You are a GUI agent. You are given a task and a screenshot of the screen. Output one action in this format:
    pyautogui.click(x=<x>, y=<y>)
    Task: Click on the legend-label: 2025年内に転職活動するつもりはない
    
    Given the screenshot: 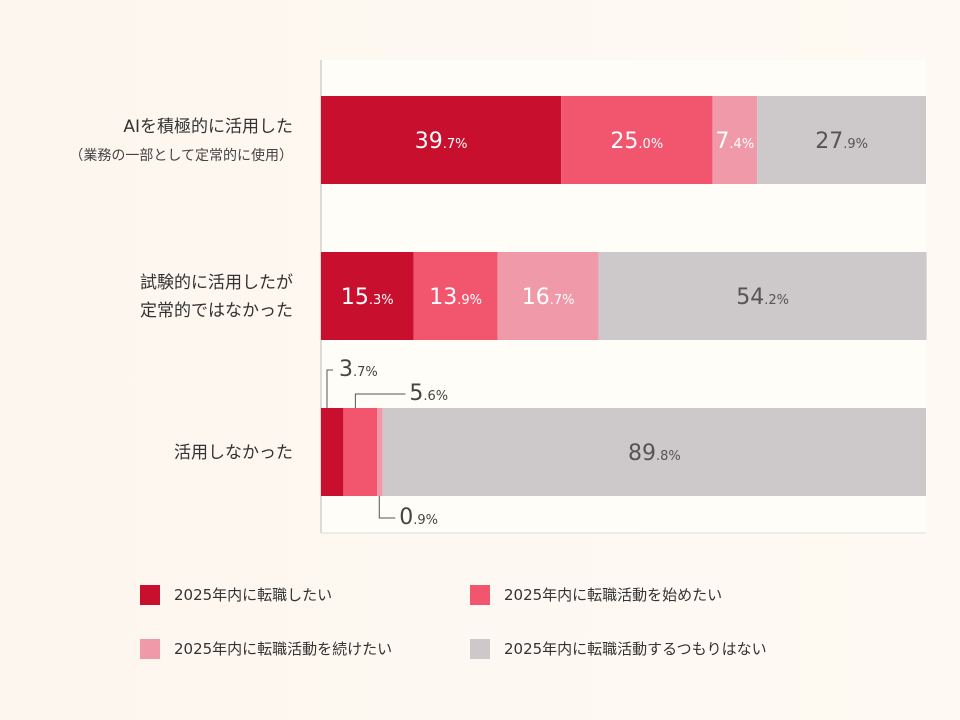 What is the action you would take?
    pyautogui.click(x=635, y=649)
    